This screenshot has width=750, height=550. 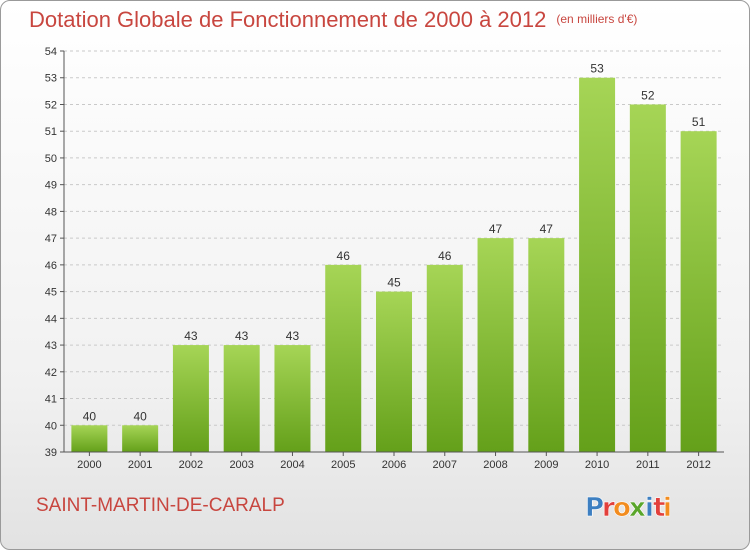 I want to click on y-tick-label: 53, so click(x=51, y=79).